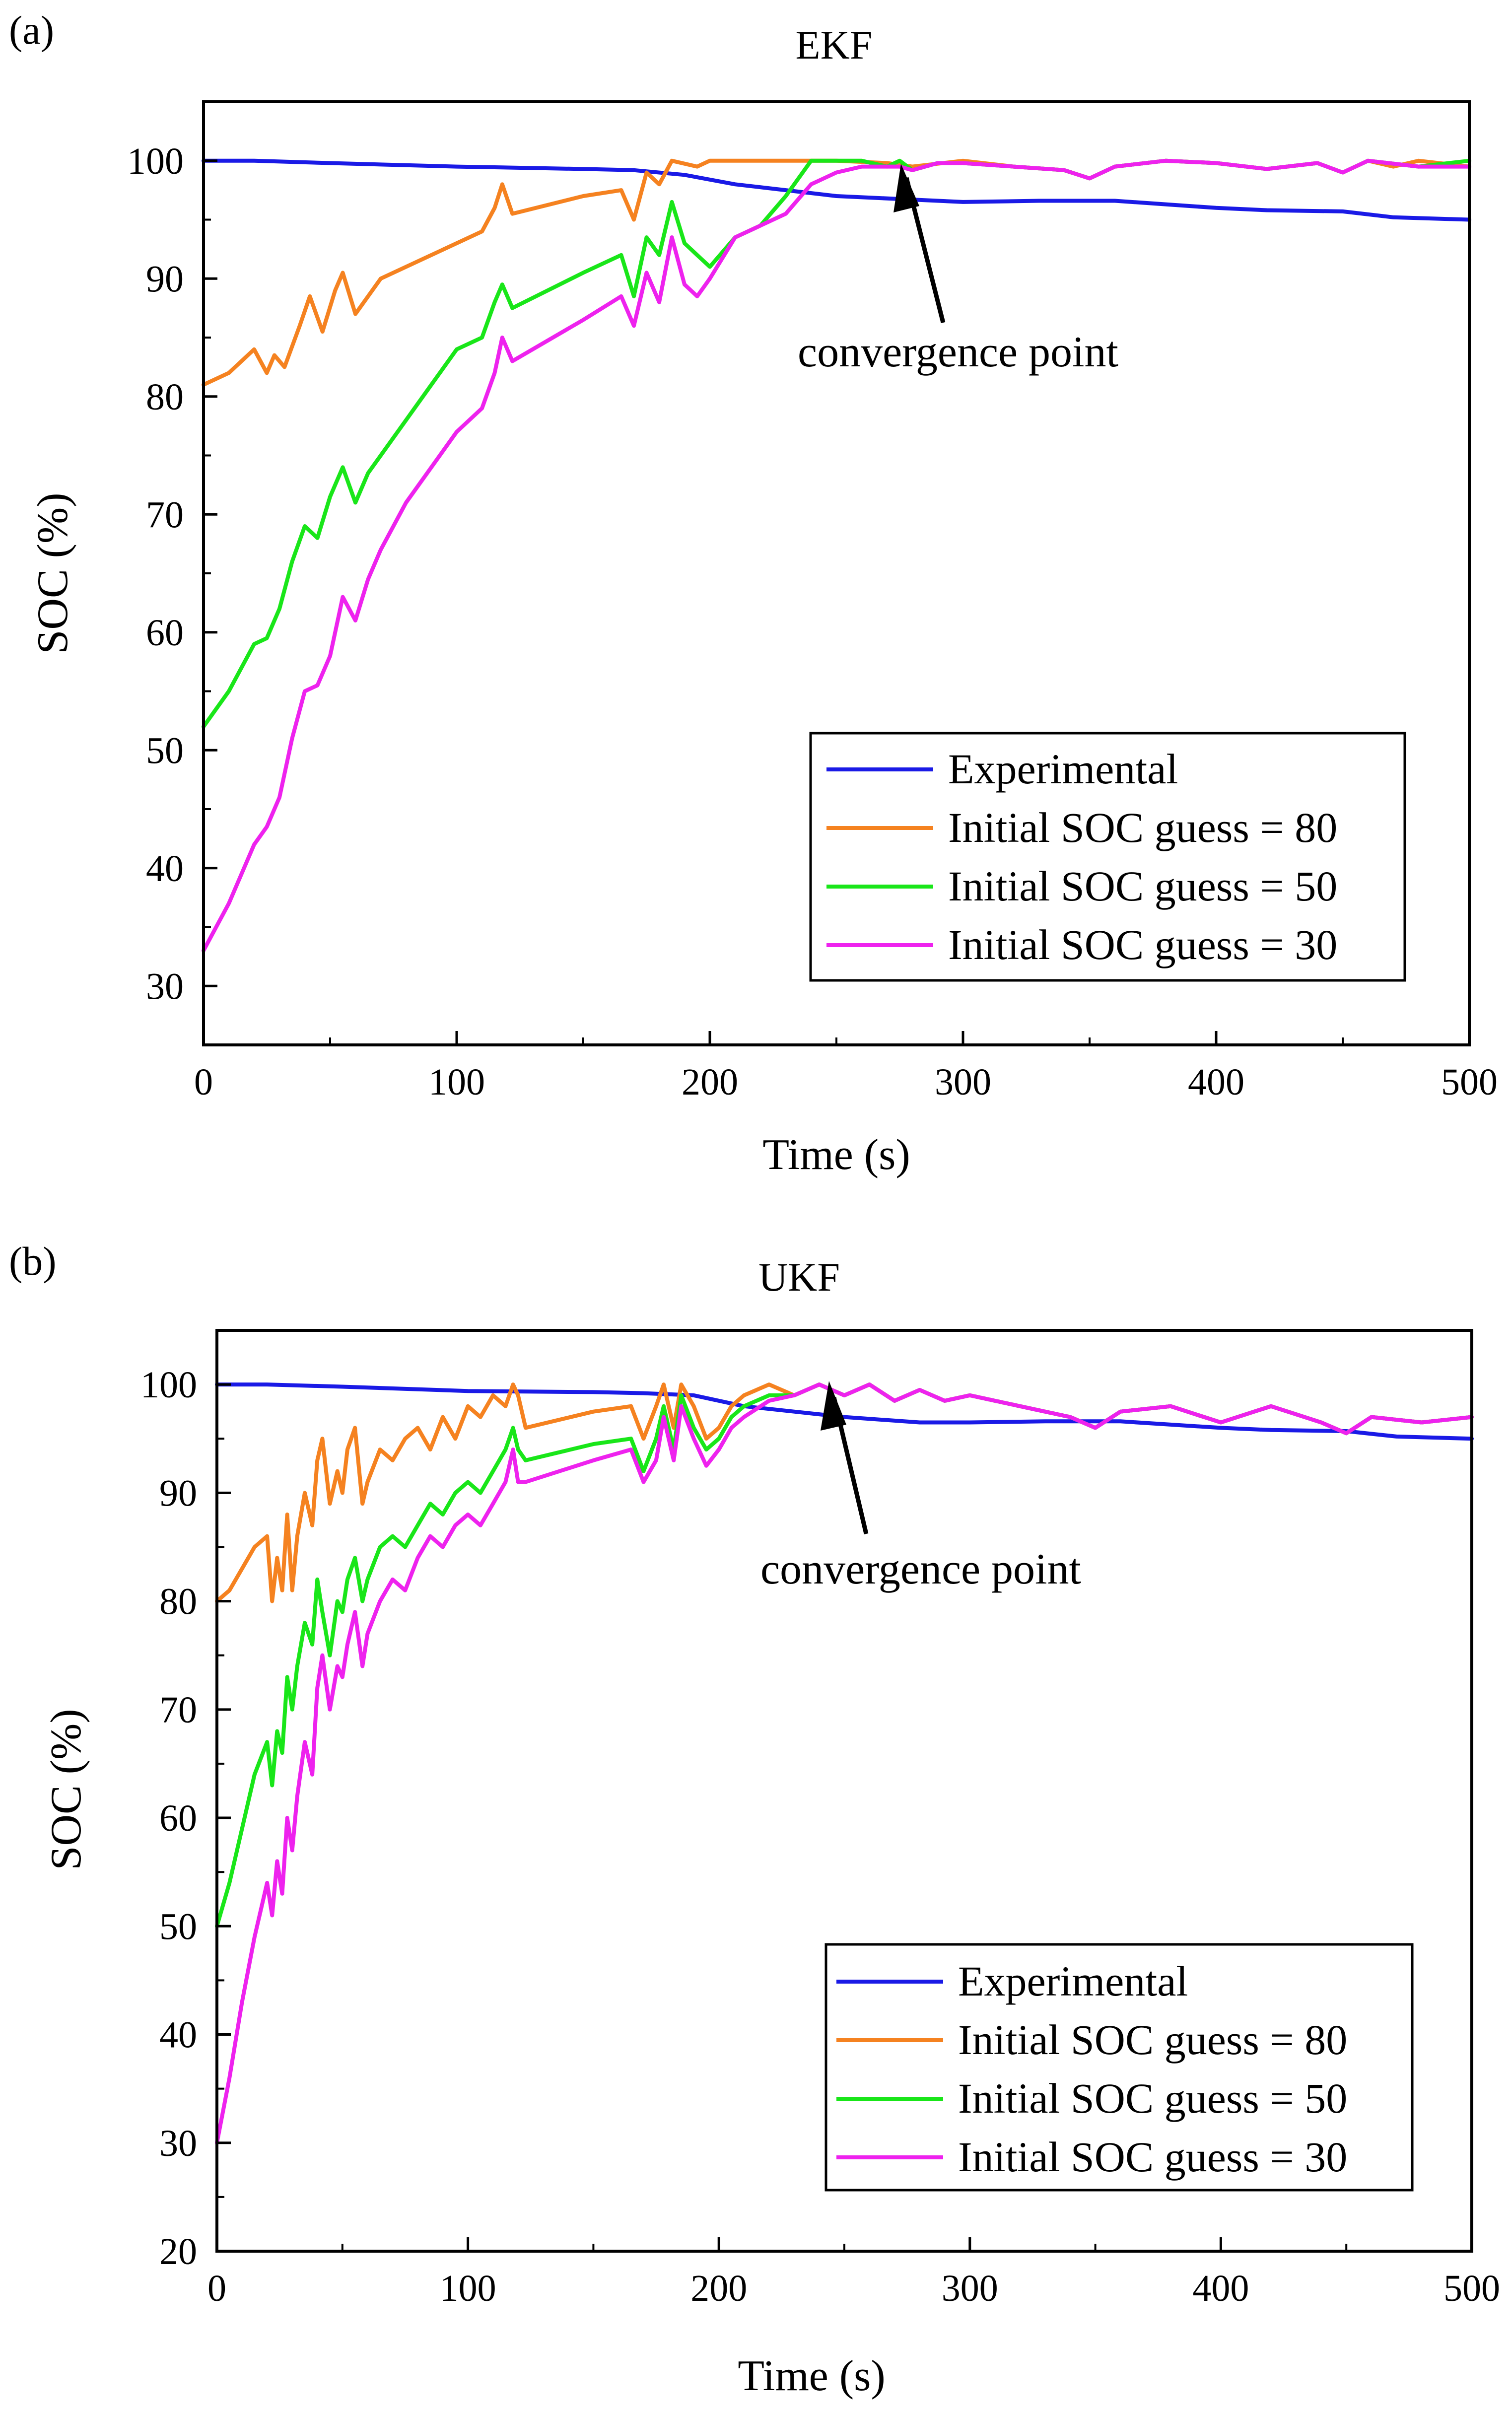 This screenshot has height=2412, width=1512. Describe the element at coordinates (834, 45) in the screenshot. I see `panel-a-title: EKF` at that location.